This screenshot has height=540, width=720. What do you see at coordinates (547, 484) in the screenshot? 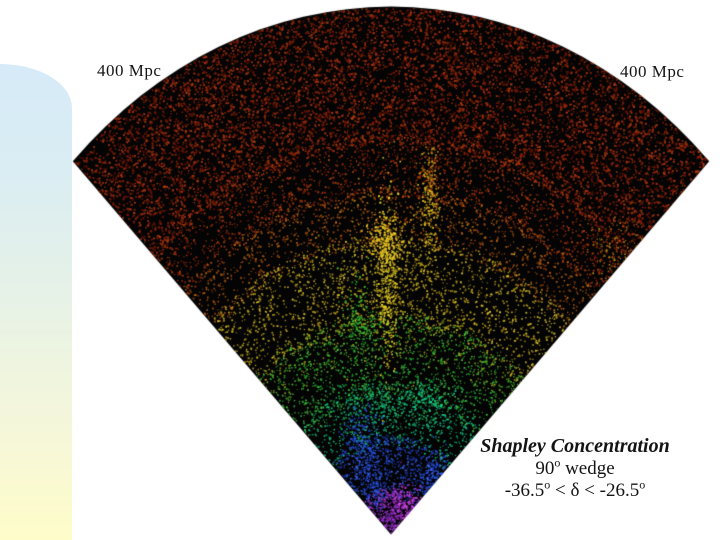
I see `caption-dec-a-sup: o` at bounding box center [547, 484].